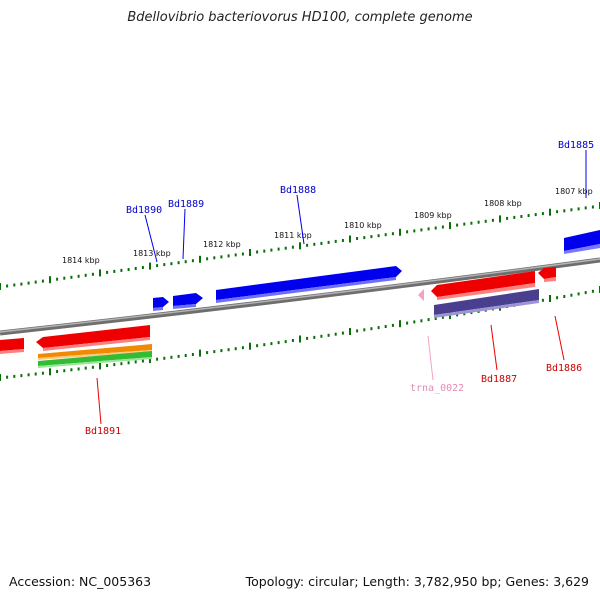 The height and width of the screenshot is (600, 600). Describe the element at coordinates (95, 352) in the screenshot. I see `feature-bd1891-orange` at that location.